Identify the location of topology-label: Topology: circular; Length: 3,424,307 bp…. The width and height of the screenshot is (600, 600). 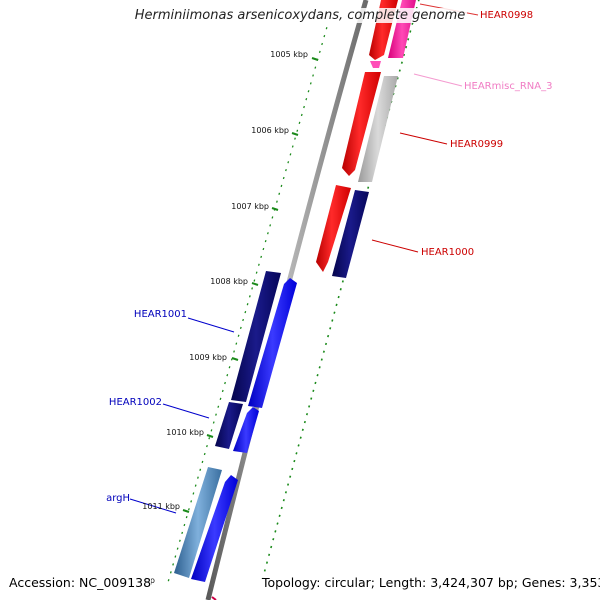
(431, 582).